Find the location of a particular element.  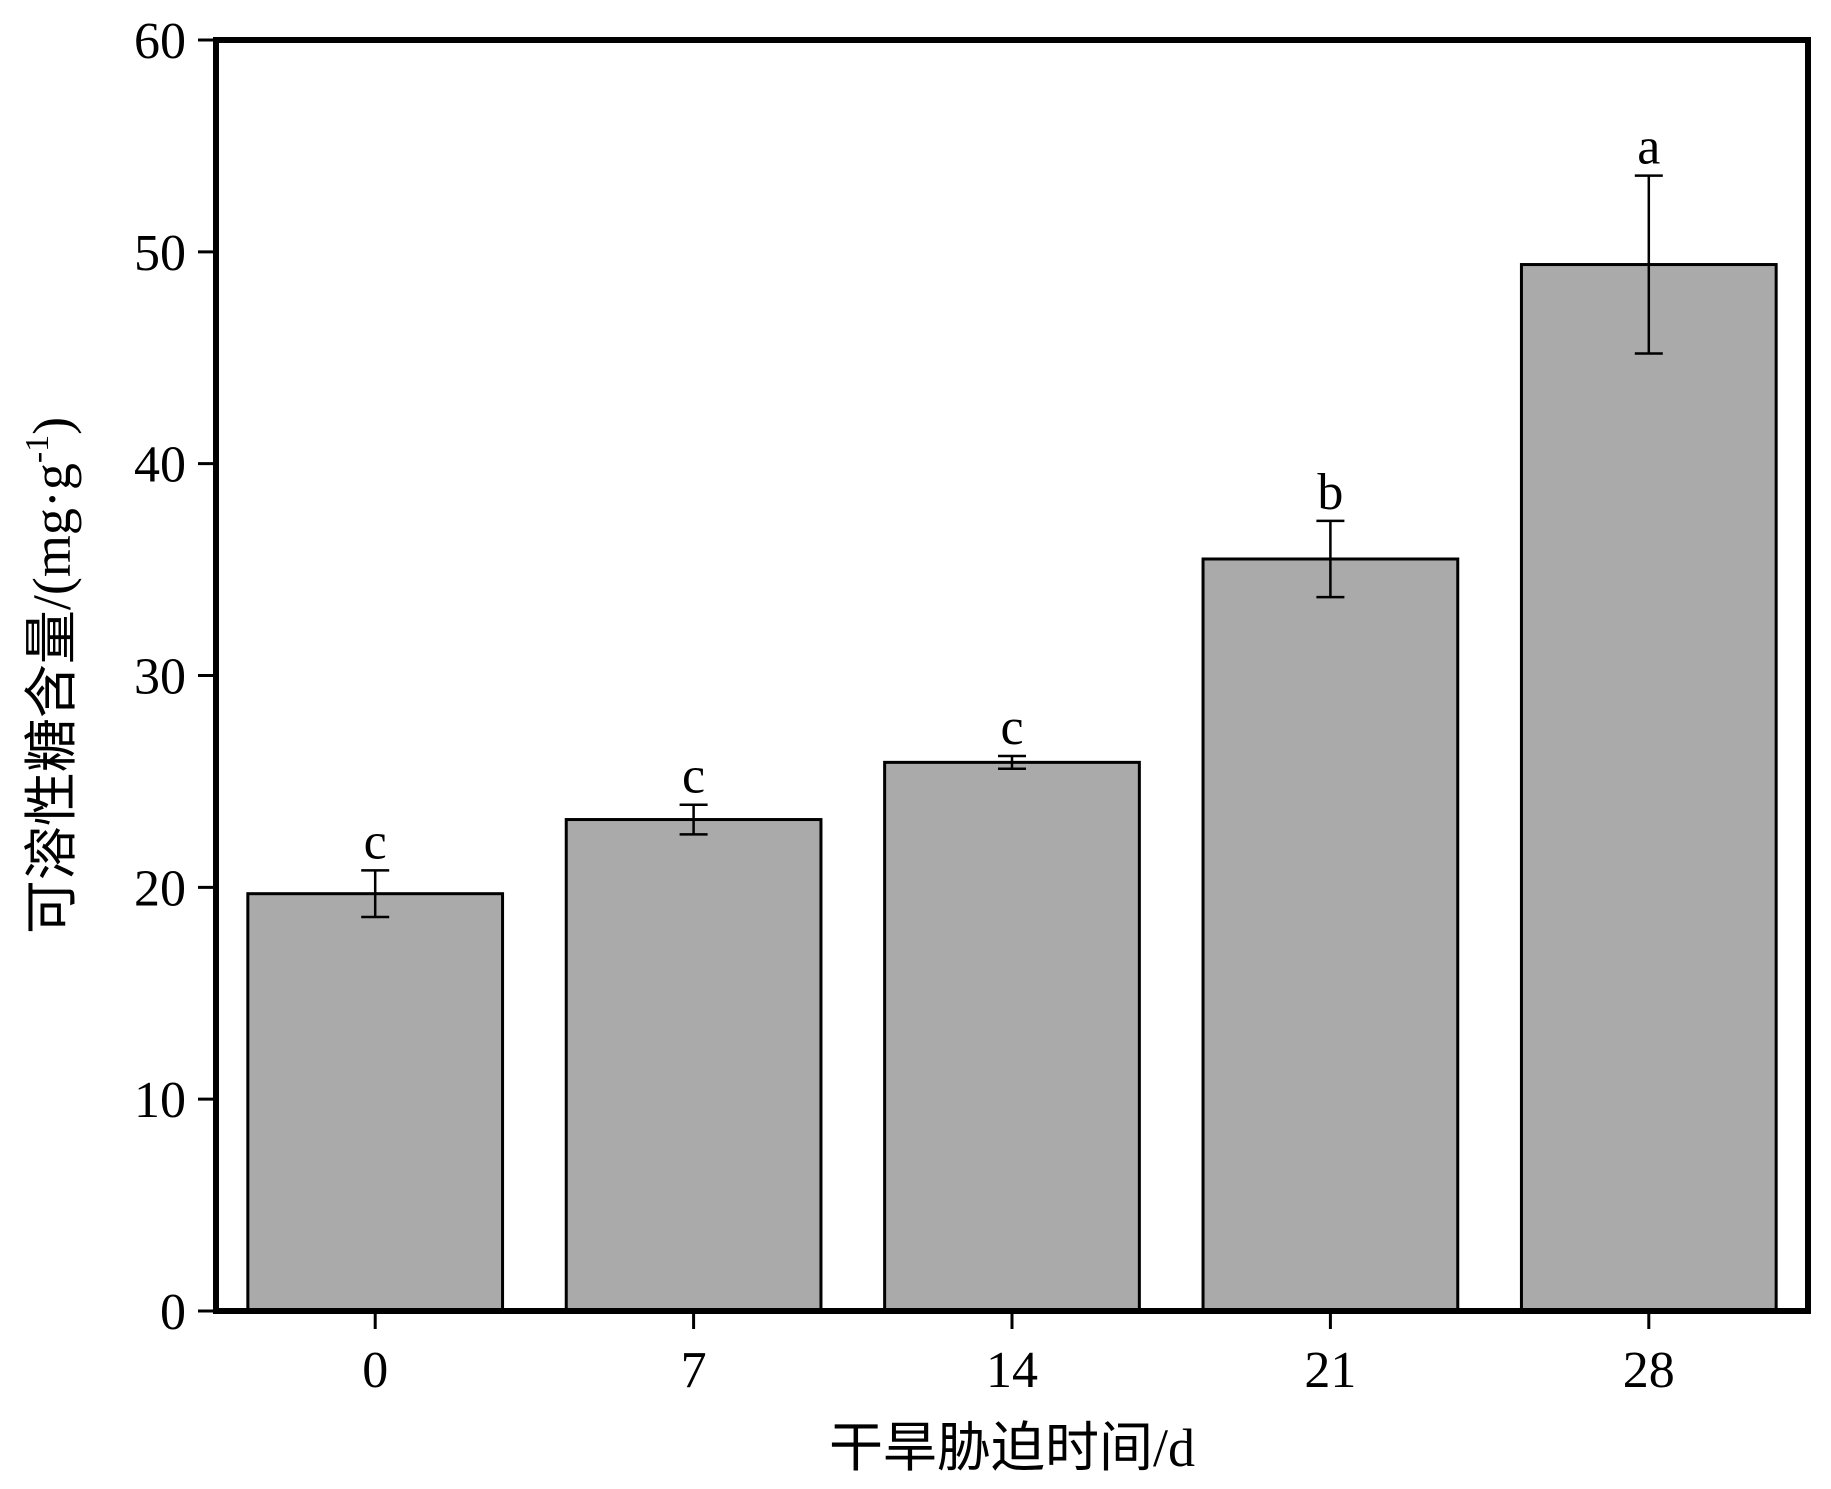

significance-label: a is located at coordinates (1648, 147).